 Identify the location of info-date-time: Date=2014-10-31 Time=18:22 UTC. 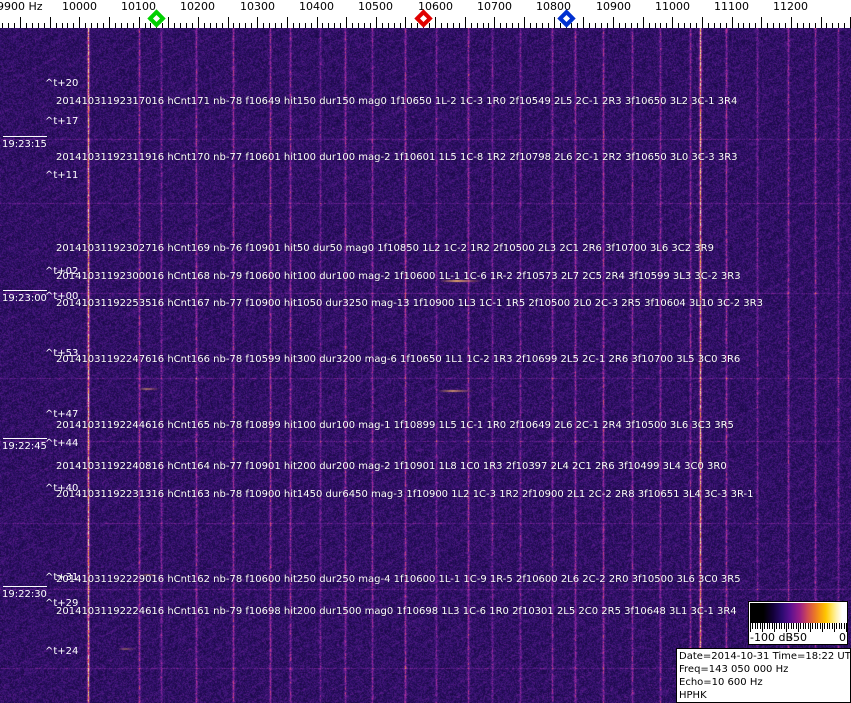
(765, 656).